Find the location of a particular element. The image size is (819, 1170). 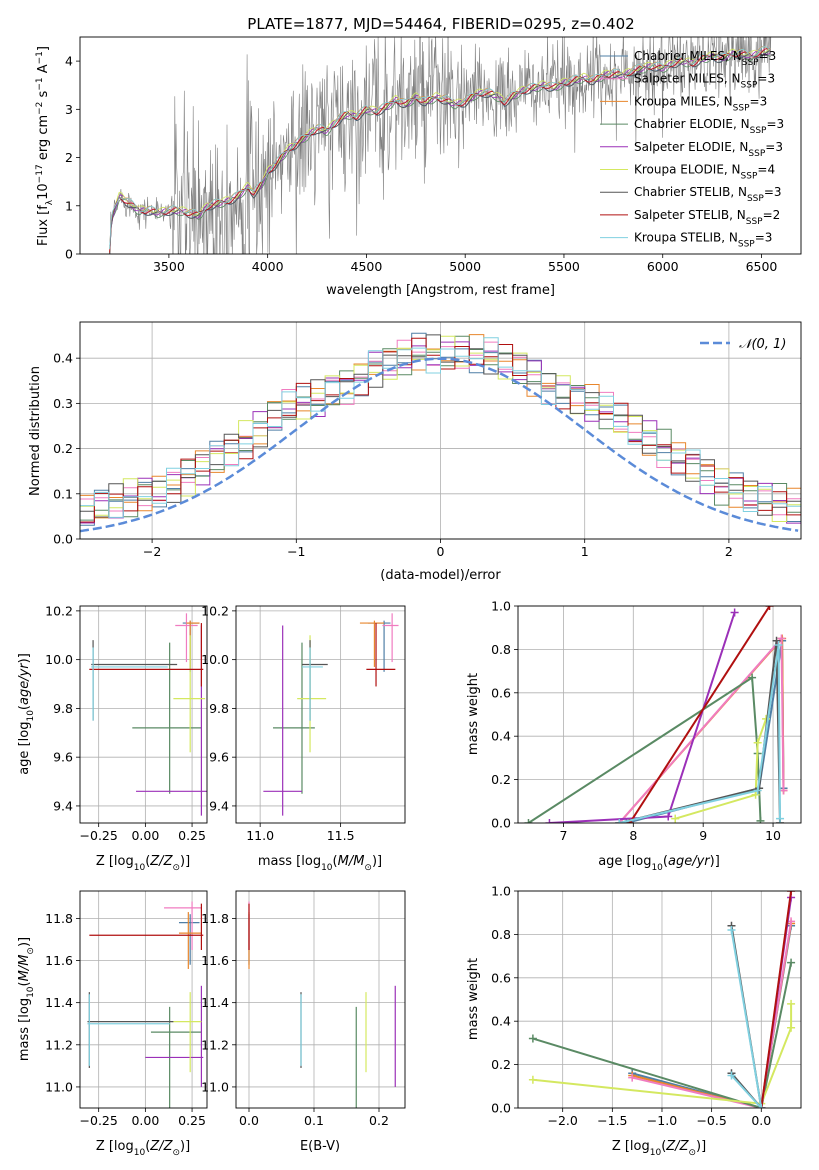

x-tick-label: 3500 is located at coordinates (169, 266).